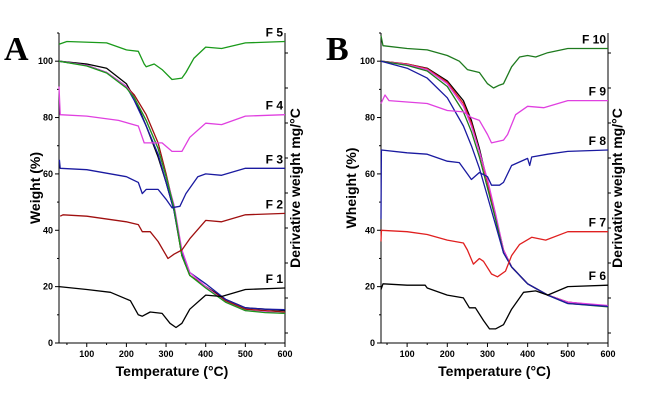 This screenshot has width=650, height=407. Describe the element at coordinates (275, 32) in the screenshot. I see `series-label: F 5` at that location.